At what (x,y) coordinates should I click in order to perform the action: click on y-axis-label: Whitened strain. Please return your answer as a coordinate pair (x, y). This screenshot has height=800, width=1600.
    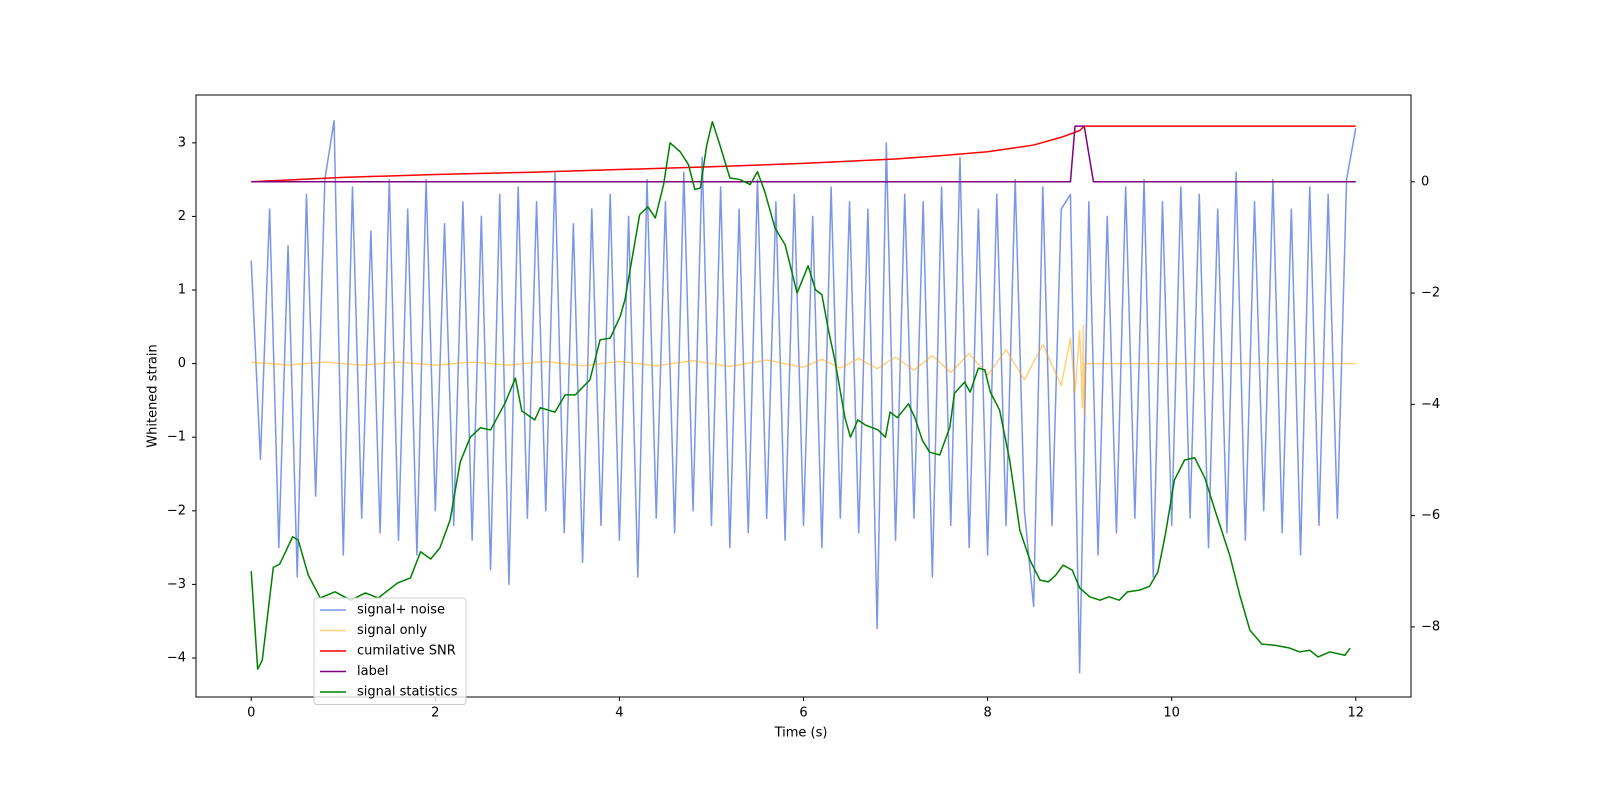
    Looking at the image, I should click on (153, 395).